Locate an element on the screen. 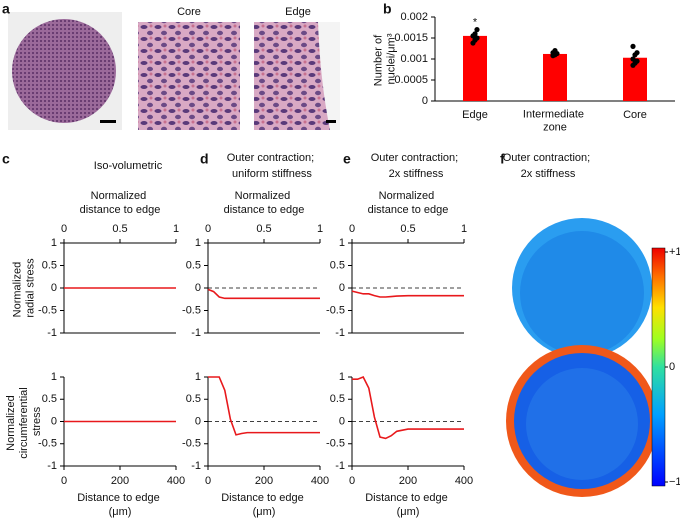 The height and width of the screenshot is (518, 680). colorbar is located at coordinates (658, 367).